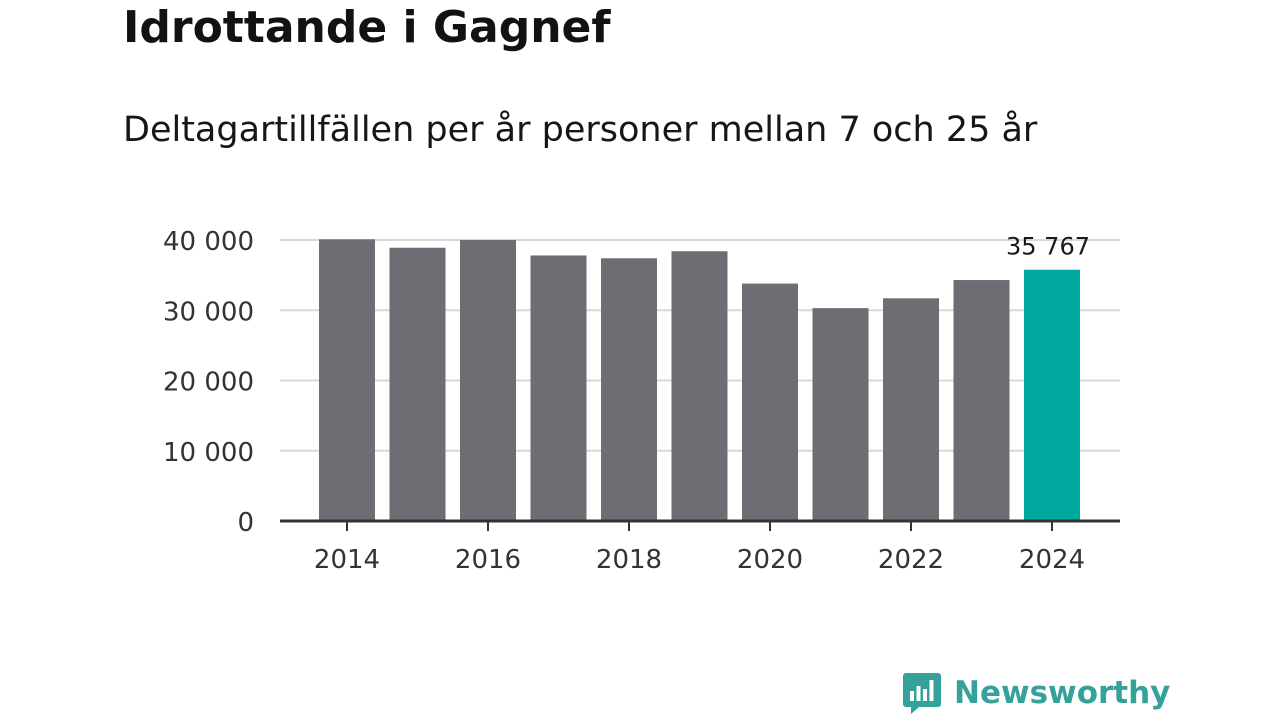 Image resolution: width=1280 pixels, height=720 pixels. I want to click on bar-2014, so click(347, 380).